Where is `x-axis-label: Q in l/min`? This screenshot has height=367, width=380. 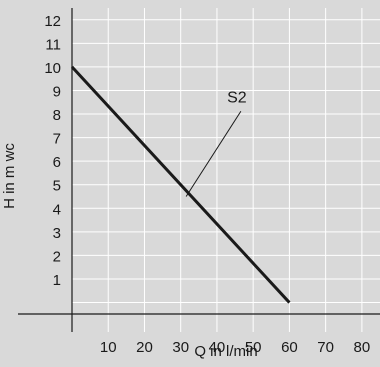 x-axis-label: Q in l/min is located at coordinates (225, 351).